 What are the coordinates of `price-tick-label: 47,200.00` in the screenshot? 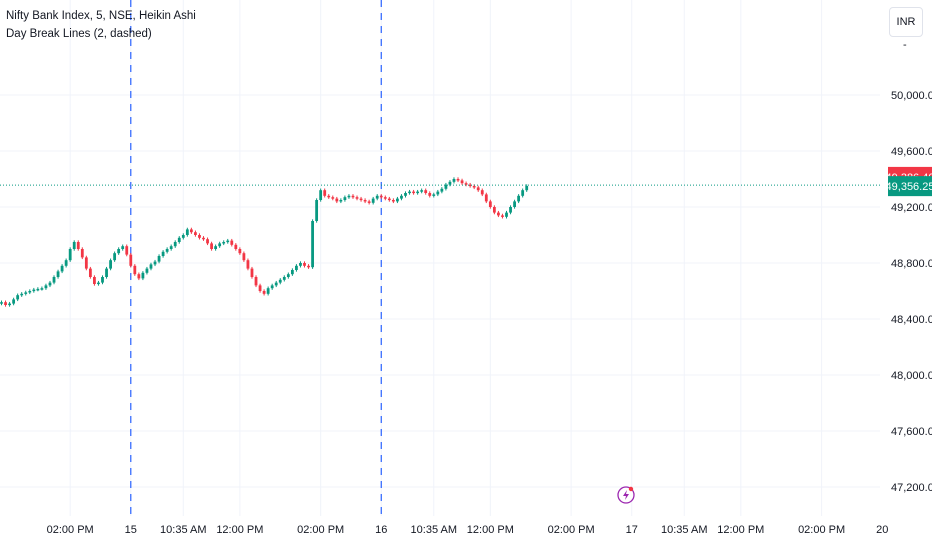 It's located at (911, 488).